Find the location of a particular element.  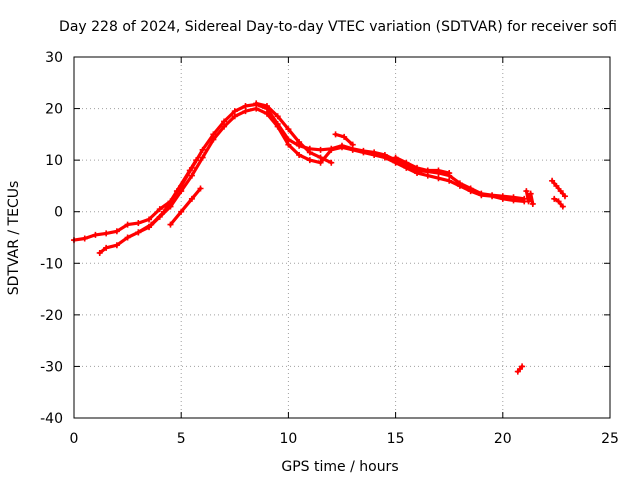

x-tick-label: 10 is located at coordinates (288, 439).